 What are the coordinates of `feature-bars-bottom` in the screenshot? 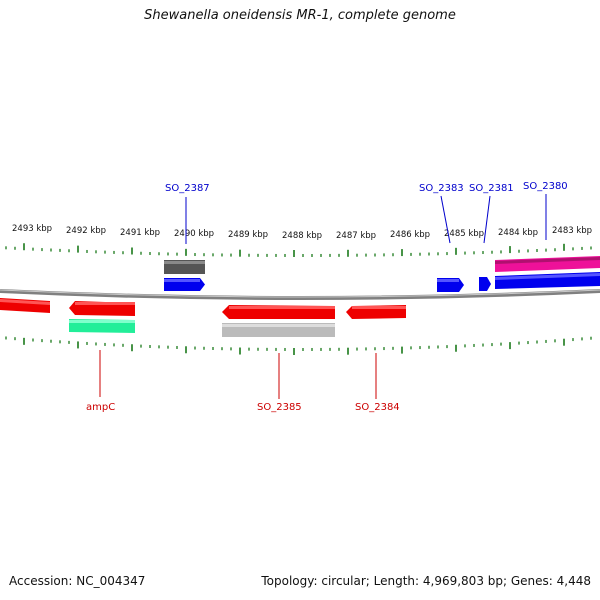 It's located at (202, 328).